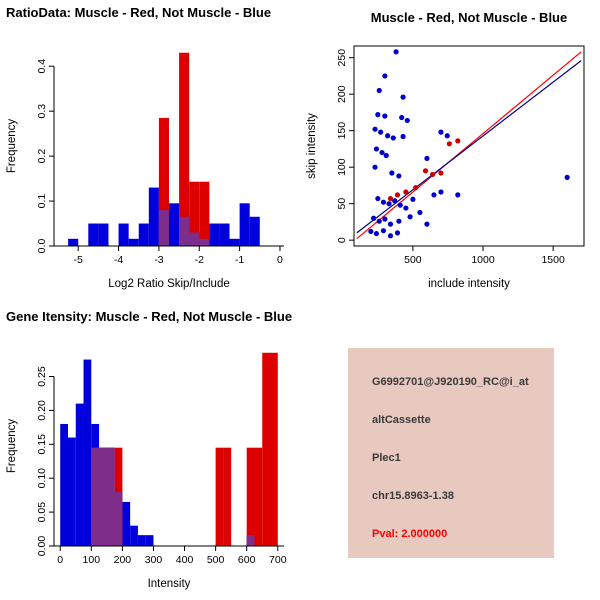 The height and width of the screenshot is (600, 600). What do you see at coordinates (185, 560) in the screenshot?
I see `x-tick-label: 400` at bounding box center [185, 560].